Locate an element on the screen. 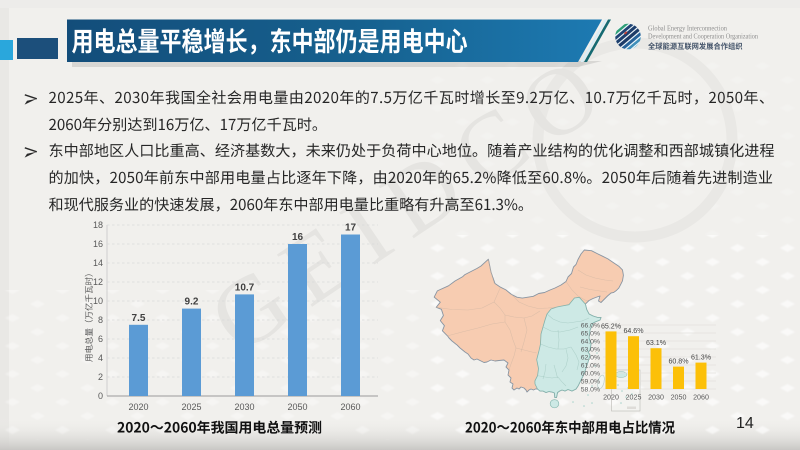 Image resolution: width=800 pixels, height=450 pixels. svg-text: 17 is located at coordinates (351, 228).